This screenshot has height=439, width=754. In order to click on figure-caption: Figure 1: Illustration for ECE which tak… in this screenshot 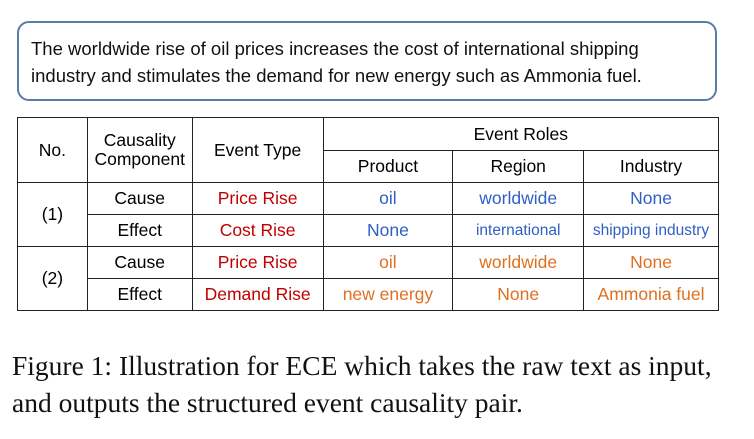, I will do `click(362, 384)`.